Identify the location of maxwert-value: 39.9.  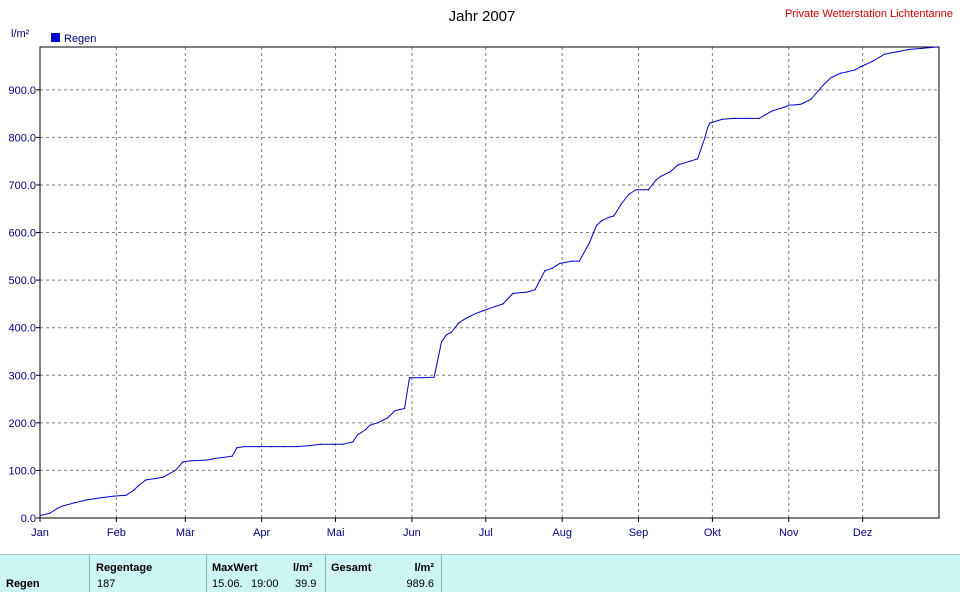
(306, 584).